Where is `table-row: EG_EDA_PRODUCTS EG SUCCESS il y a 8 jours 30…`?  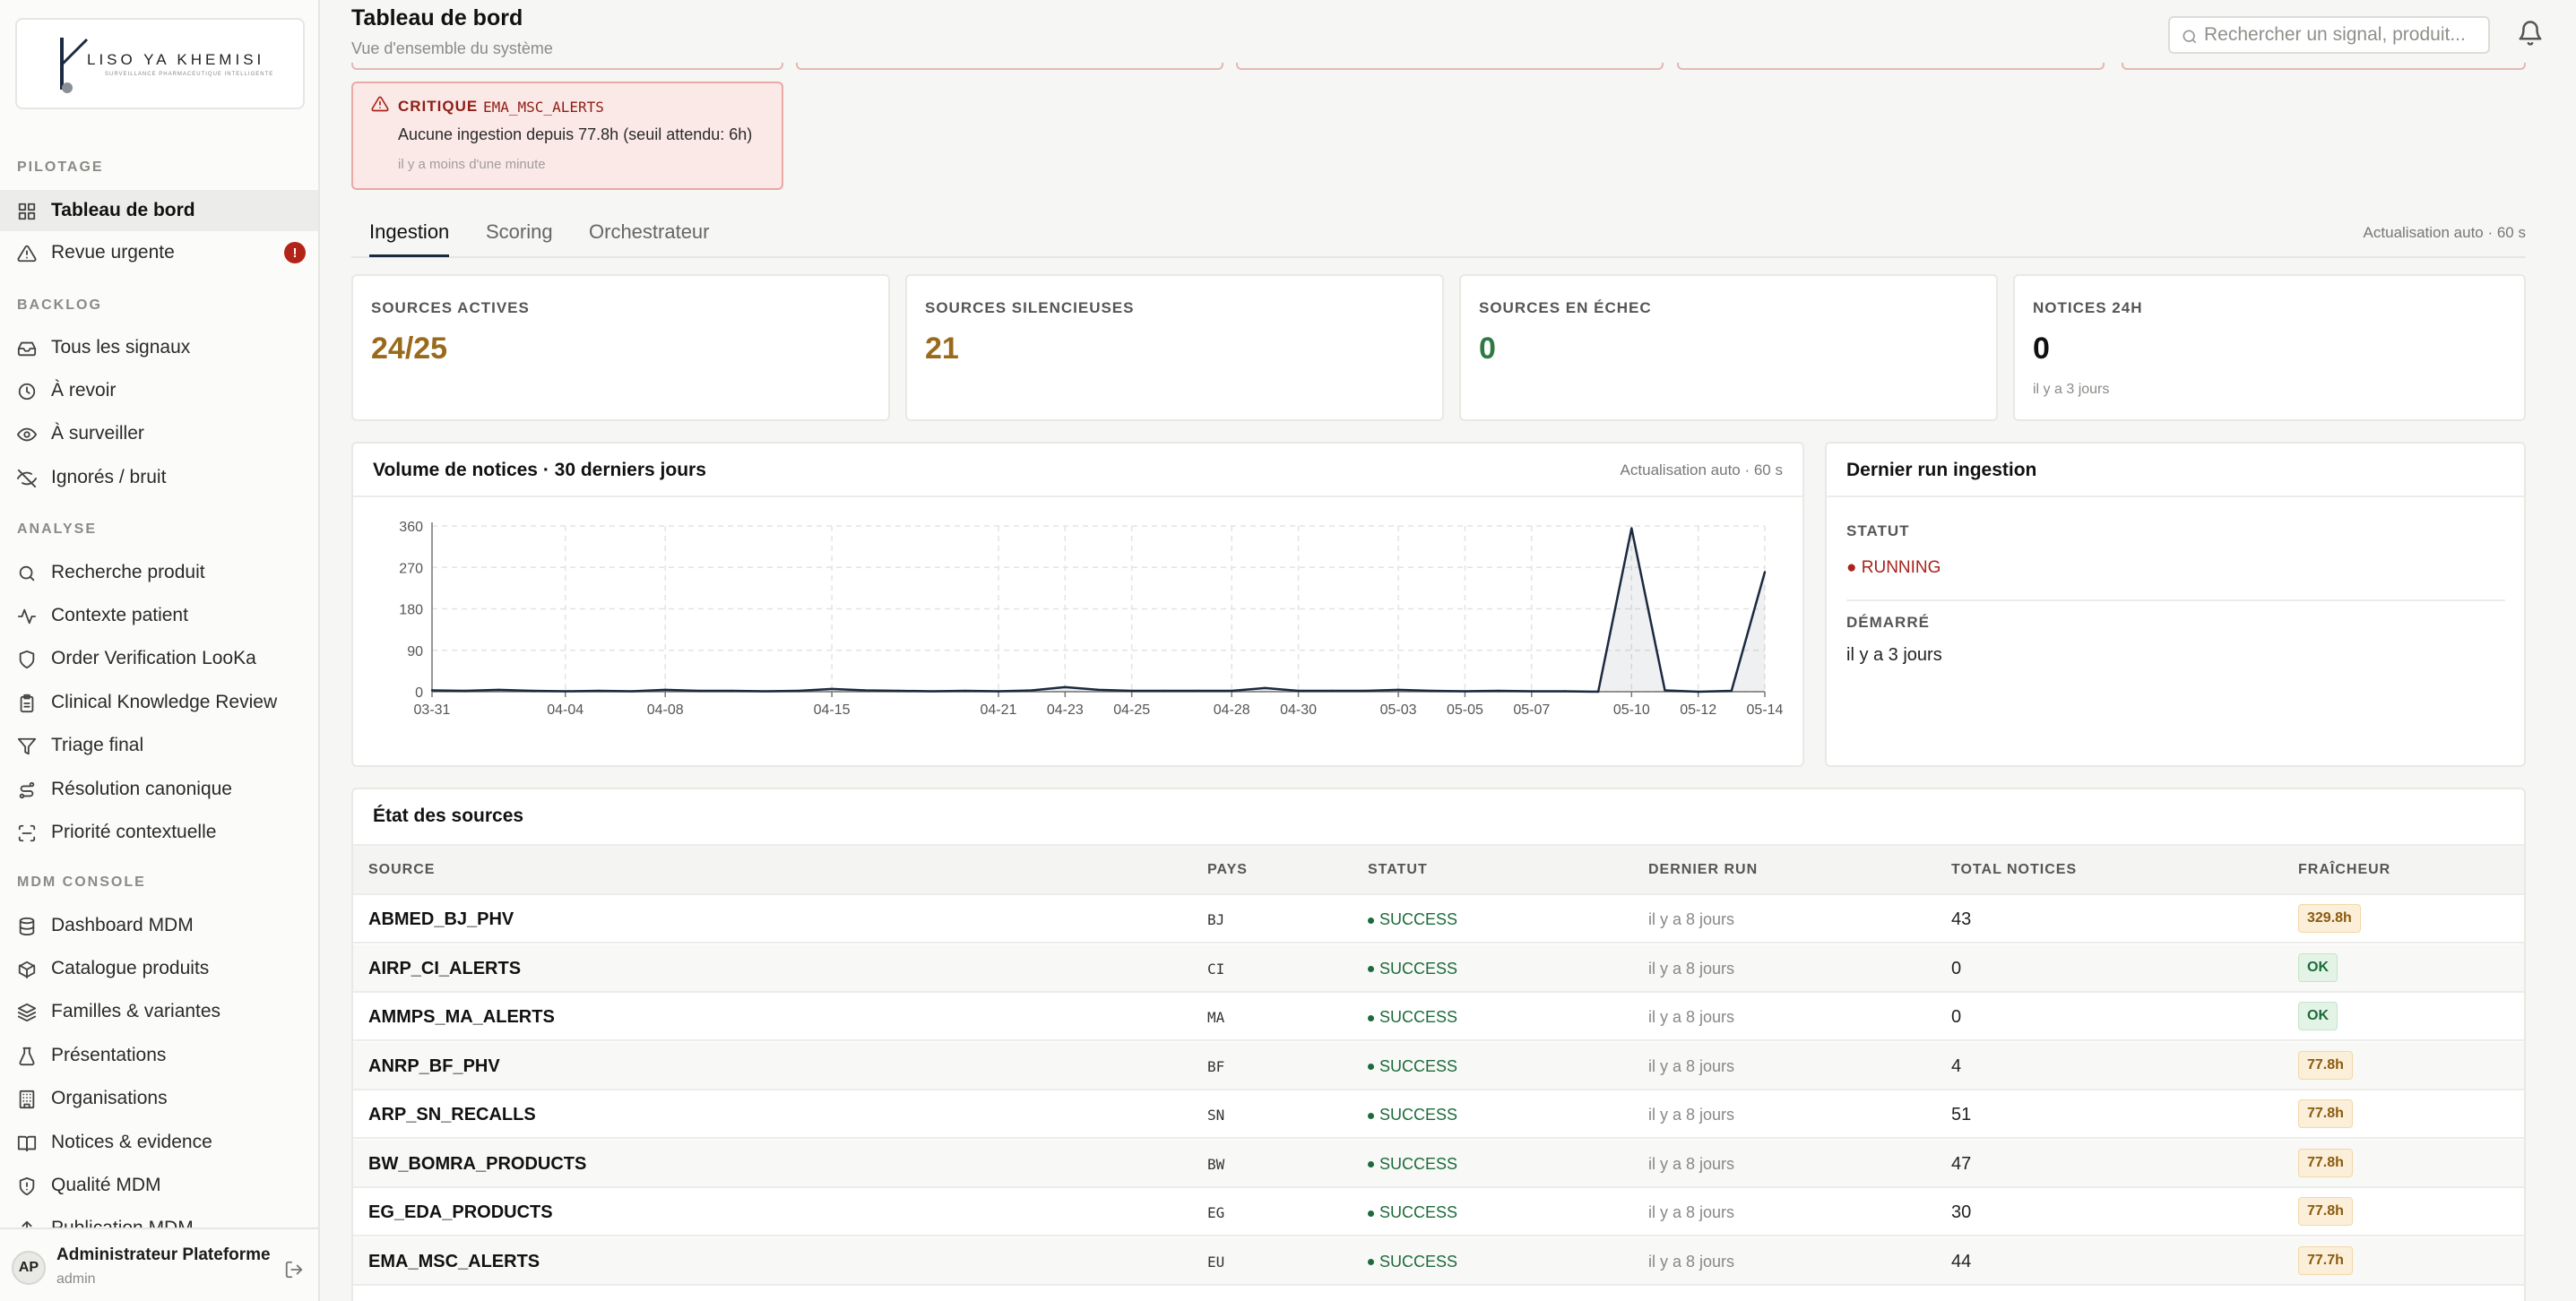 table-row: EG_EDA_PRODUCTS EG SUCCESS il y a 8 jours 30… is located at coordinates (1438, 1212).